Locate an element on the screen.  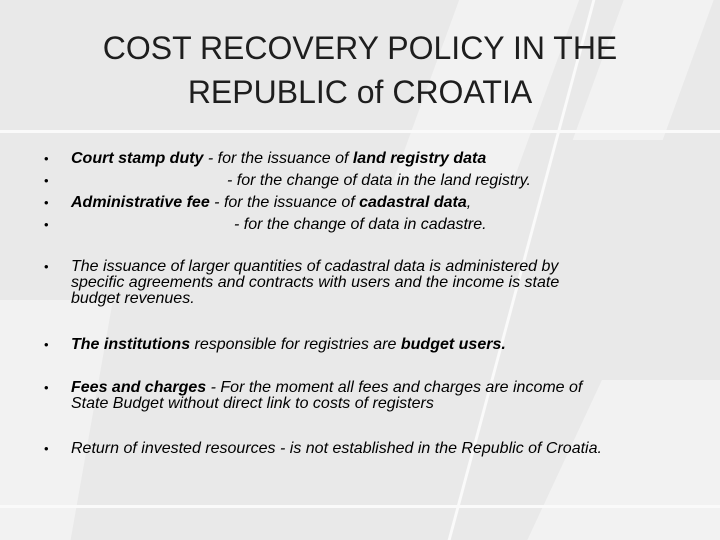
administrative-fee-comma: , is located at coordinates (469, 202).